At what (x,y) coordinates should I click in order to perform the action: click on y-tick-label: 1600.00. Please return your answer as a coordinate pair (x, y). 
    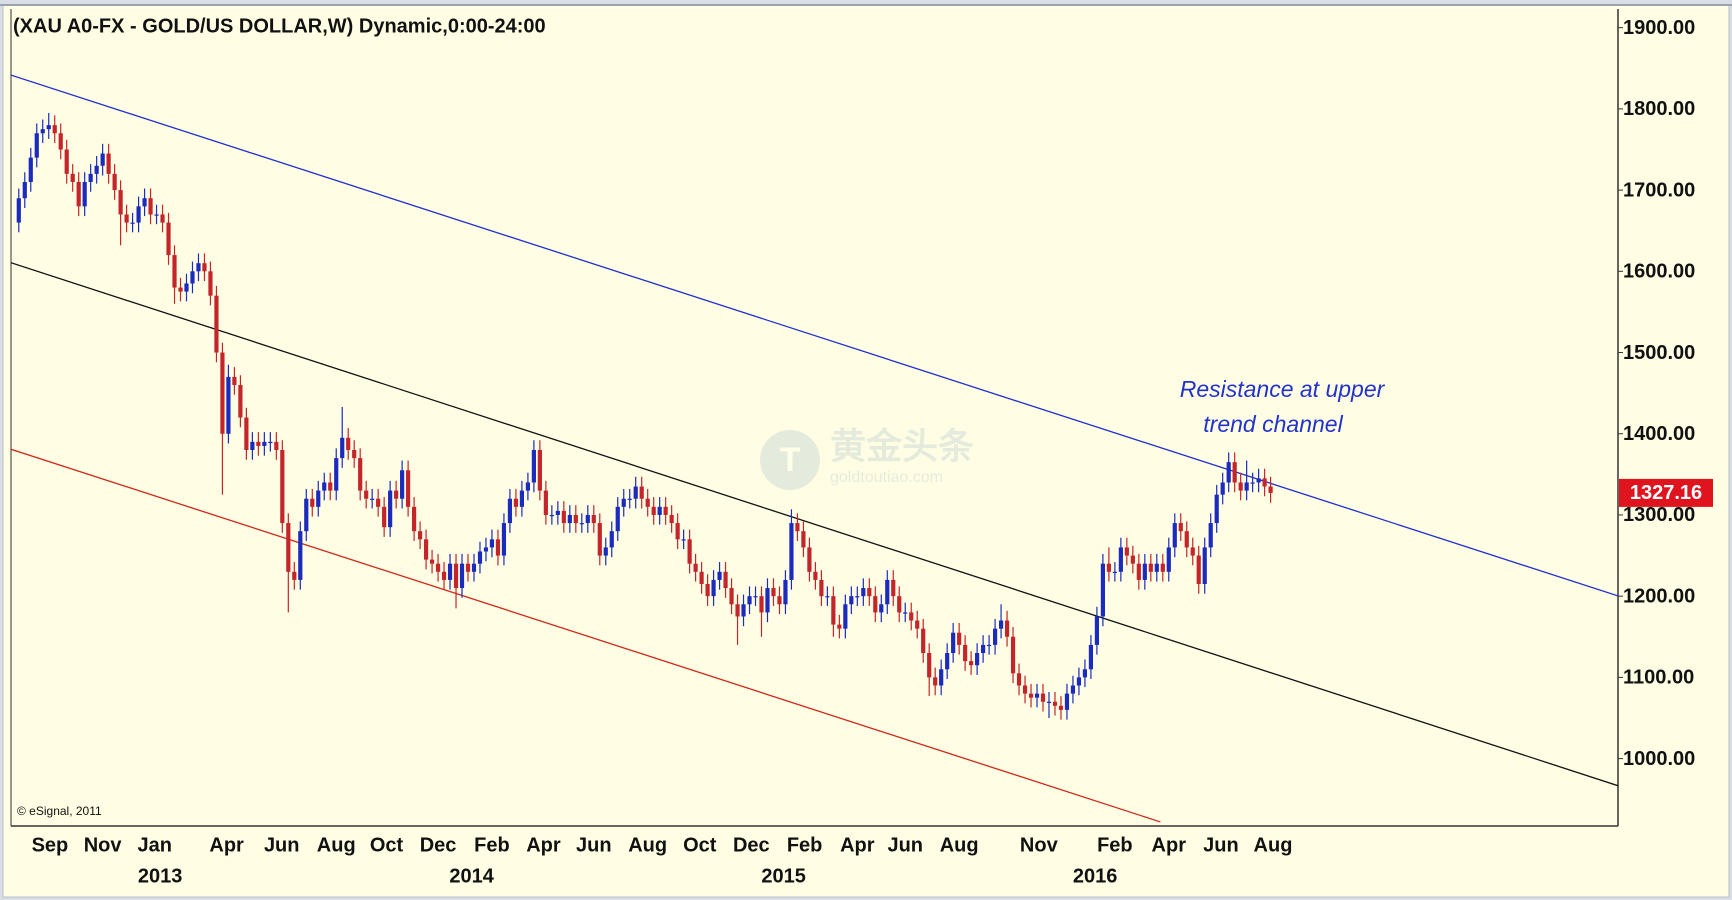
    Looking at the image, I should click on (1659, 272).